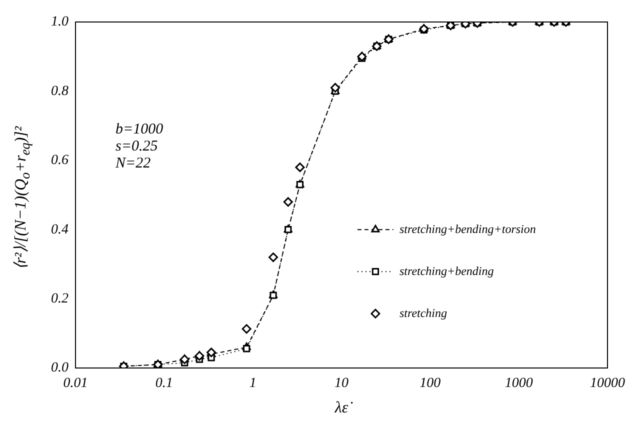 The width and height of the screenshot is (636, 430). I want to click on y-tick-label: 1.0, so click(59, 22).